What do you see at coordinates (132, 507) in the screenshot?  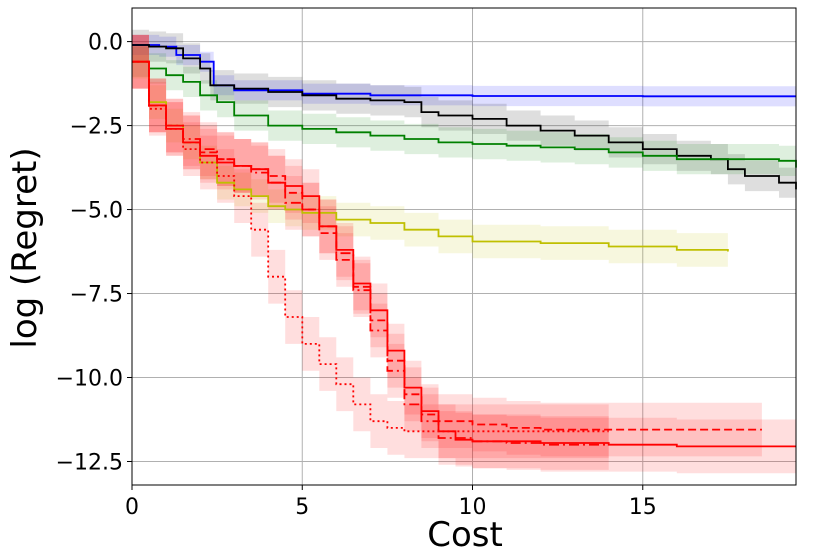 I see `x-tick-label: 0` at bounding box center [132, 507].